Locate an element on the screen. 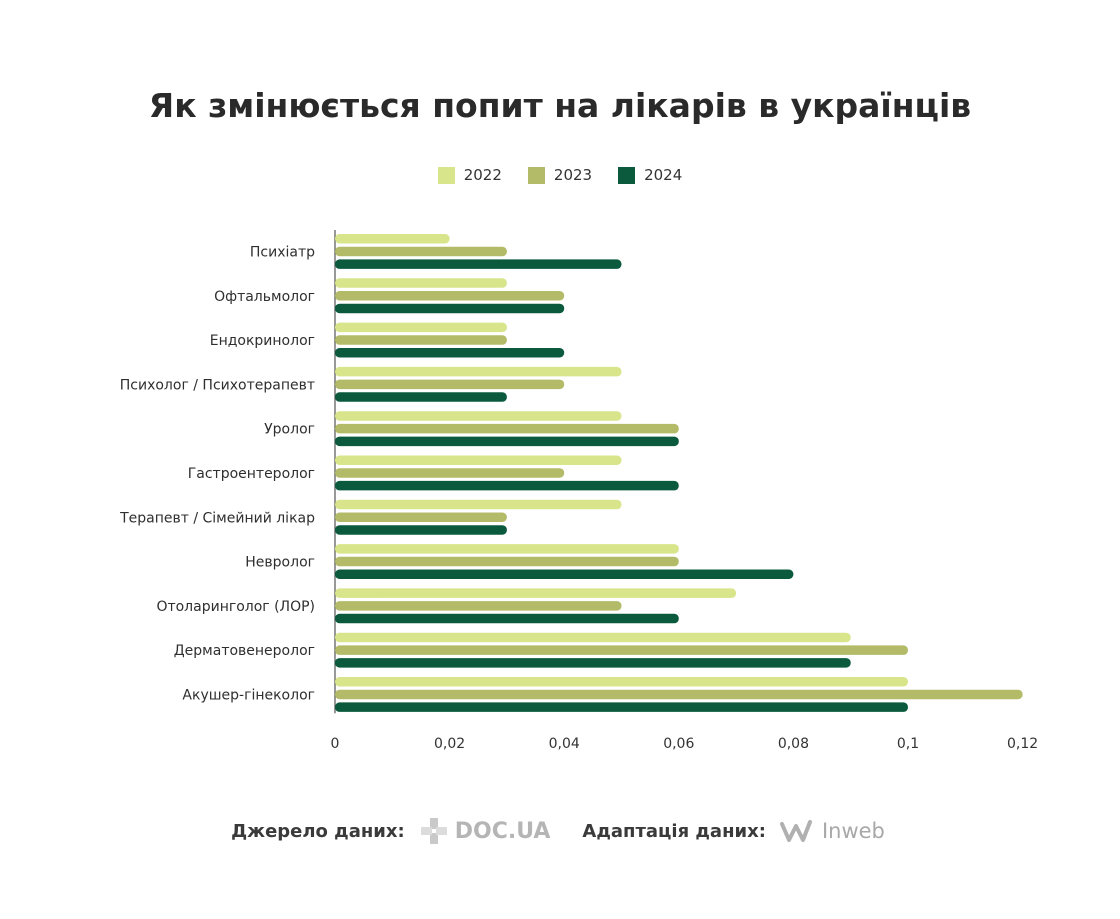  category-label: Психолог / Психотерапевт is located at coordinates (217, 385).